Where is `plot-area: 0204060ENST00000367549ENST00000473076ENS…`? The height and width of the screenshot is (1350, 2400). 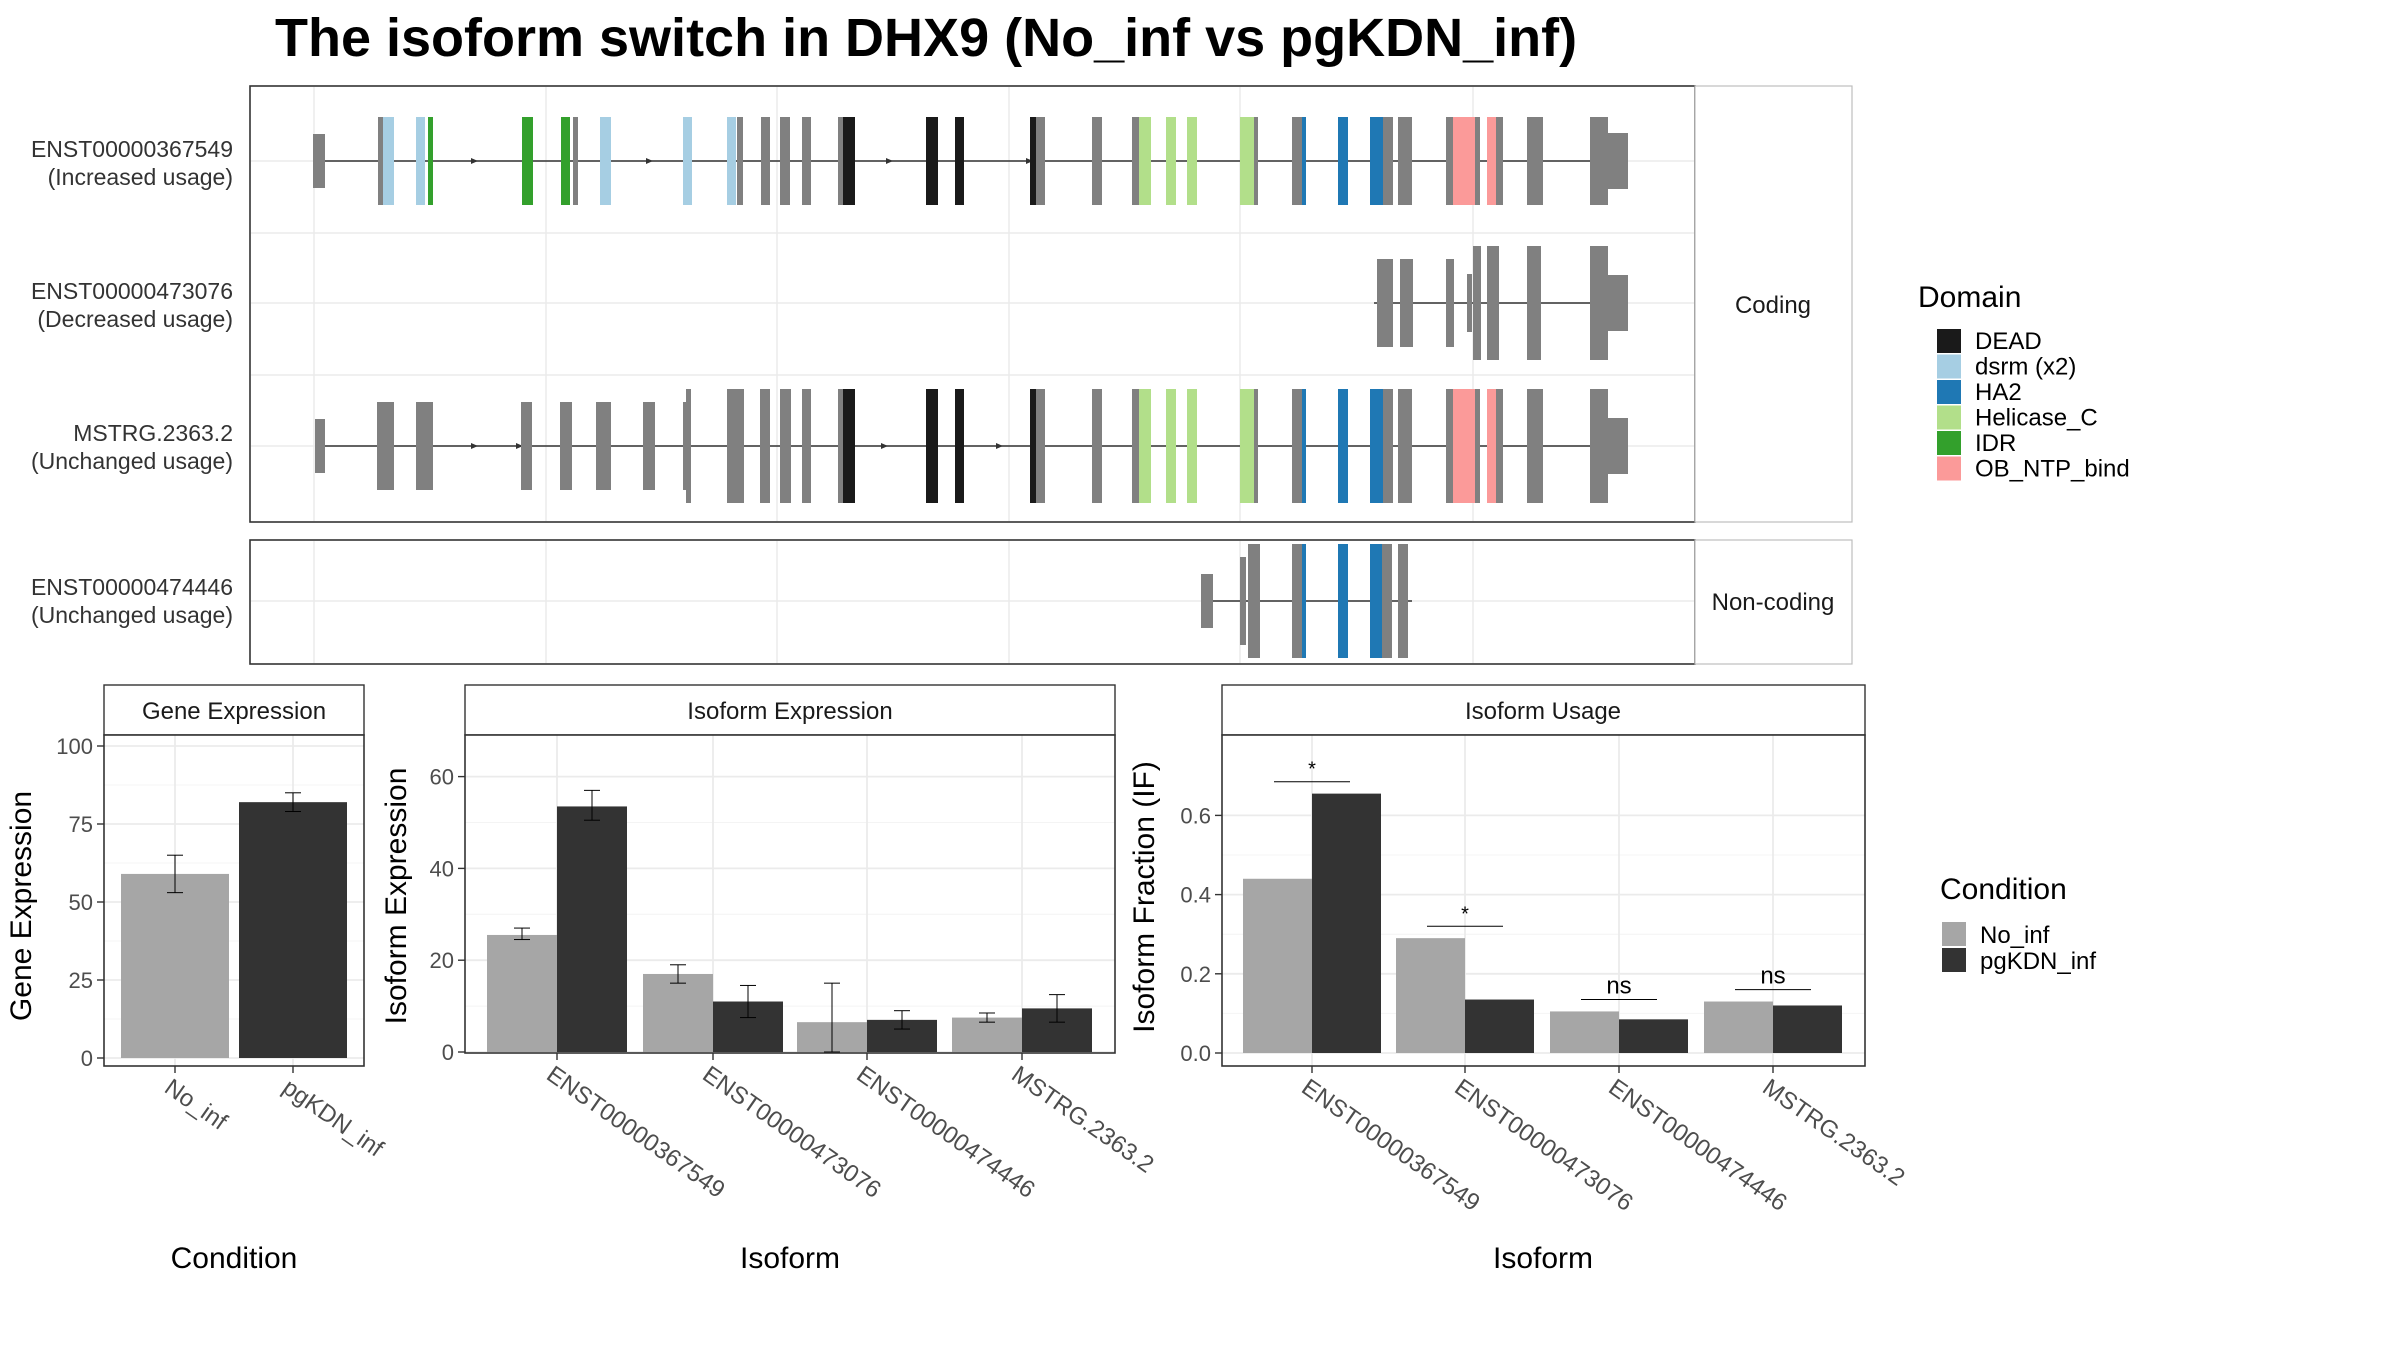
plot-area: 0204060ENST00000367549ENST00000473076ENS… is located at coordinates (794, 969).